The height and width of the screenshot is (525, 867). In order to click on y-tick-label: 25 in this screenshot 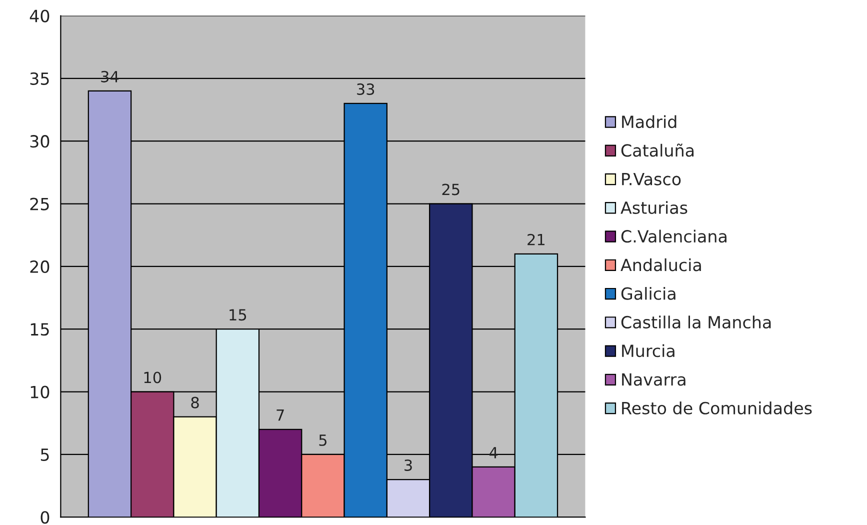, I will do `click(39, 204)`.